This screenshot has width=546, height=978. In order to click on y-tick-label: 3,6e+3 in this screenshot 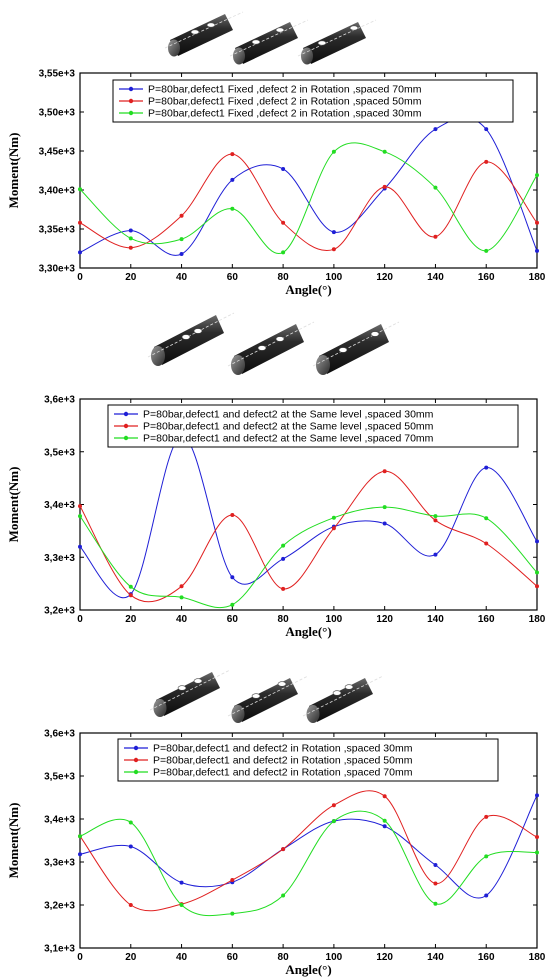, I will do `click(59, 400)`.